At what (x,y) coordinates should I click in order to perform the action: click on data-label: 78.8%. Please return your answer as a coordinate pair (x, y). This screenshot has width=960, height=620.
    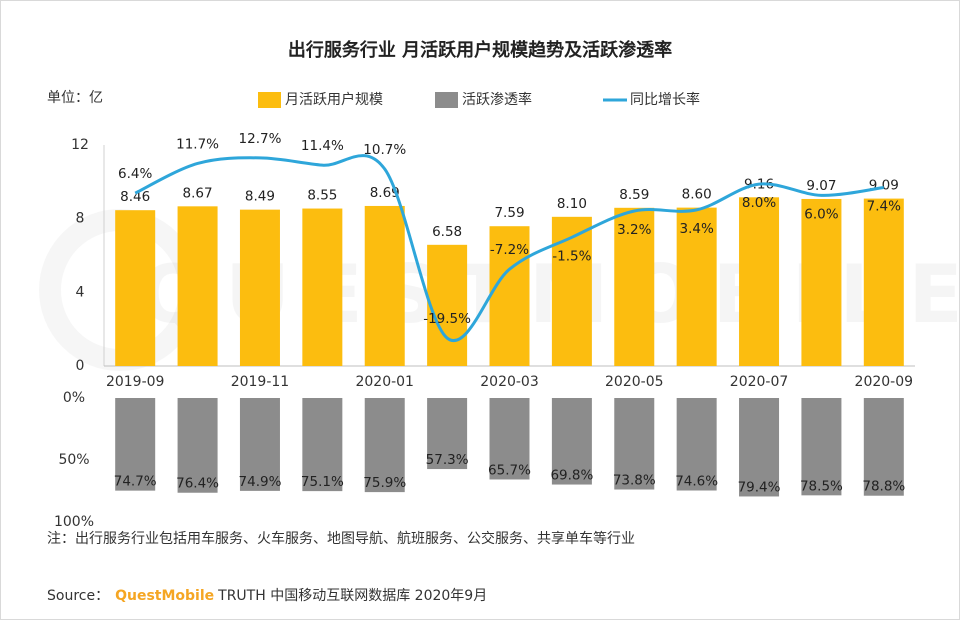
    Looking at the image, I should click on (883, 487).